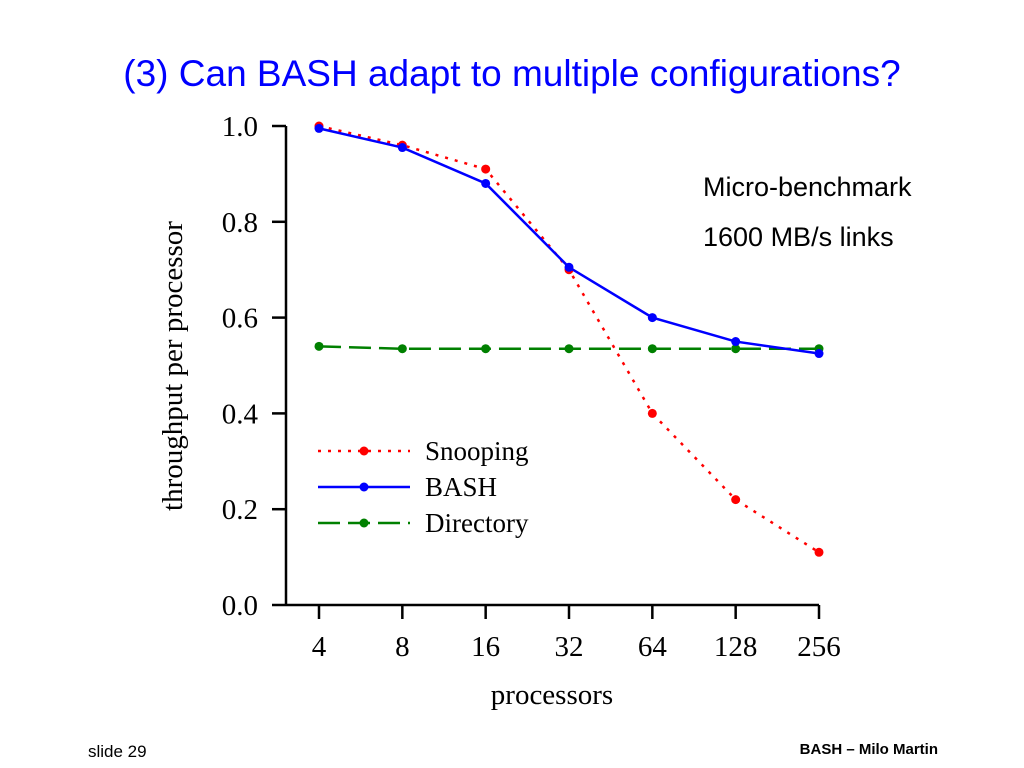 This screenshot has width=1024, height=768. Describe the element at coordinates (240, 606) in the screenshot. I see `y-tick-label: 0.0` at that location.